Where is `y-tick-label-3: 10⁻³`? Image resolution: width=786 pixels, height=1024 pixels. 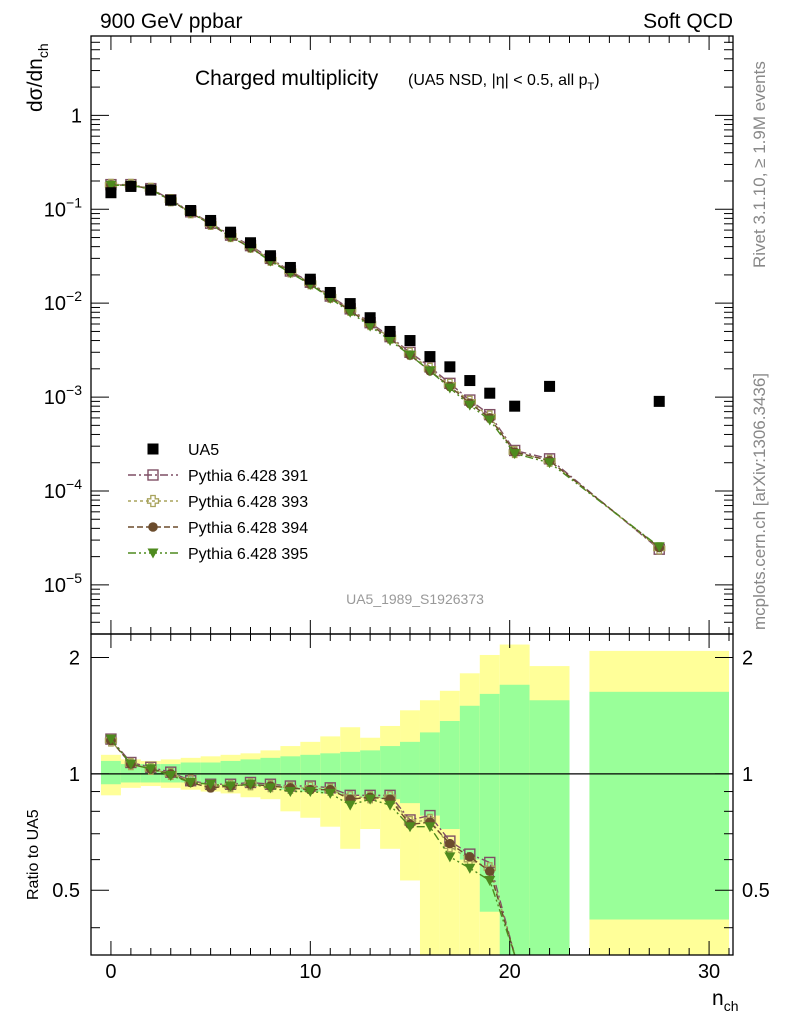 y-tick-label-3: 10⁻³ is located at coordinates (63, 395).